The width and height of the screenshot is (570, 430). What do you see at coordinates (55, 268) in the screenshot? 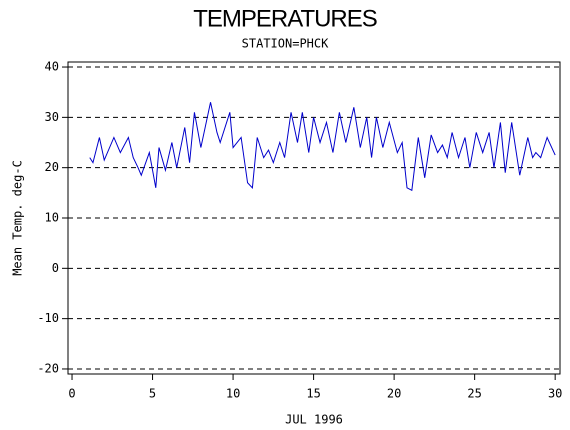
I see `y-tick-label: 0` at bounding box center [55, 268].